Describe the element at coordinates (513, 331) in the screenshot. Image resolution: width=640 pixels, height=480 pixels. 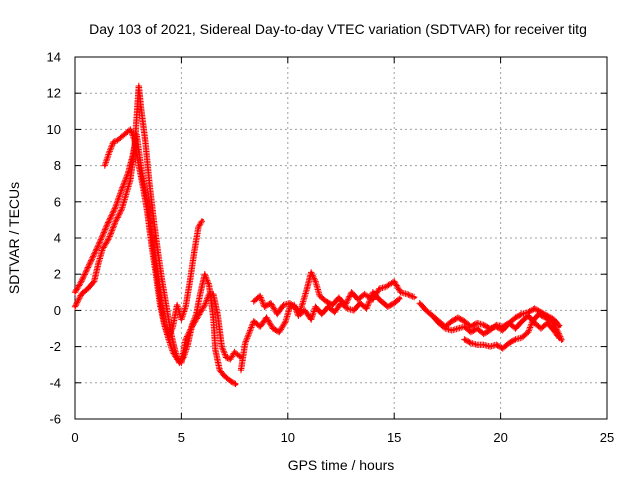
I see `data-series-H` at that location.